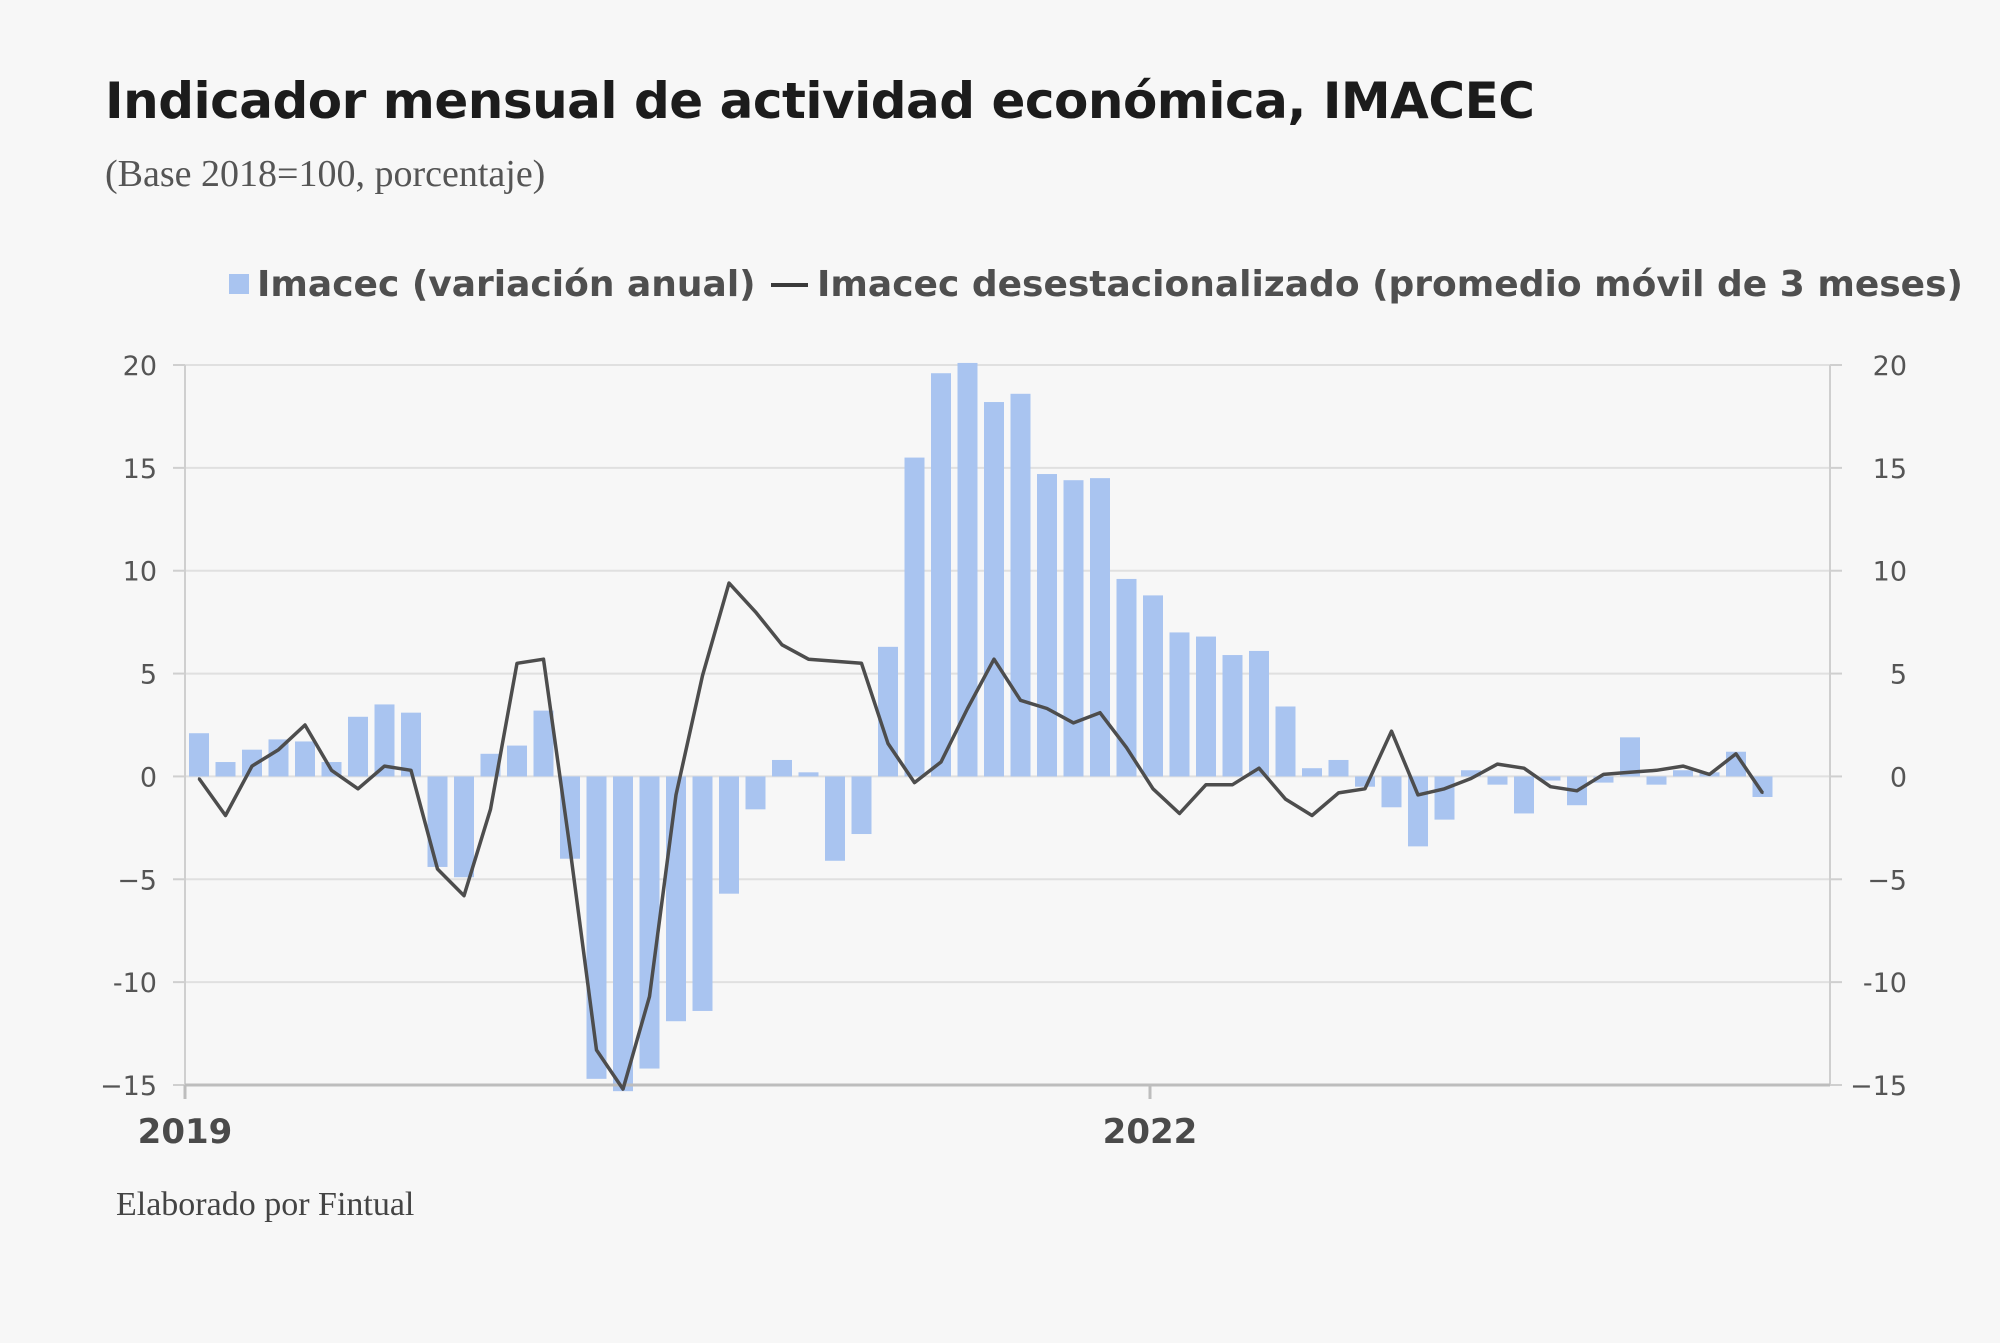 Image resolution: width=2000 pixels, height=1343 pixels. What do you see at coordinates (239, 284) in the screenshot?
I see `legend-bar-swatch` at bounding box center [239, 284].